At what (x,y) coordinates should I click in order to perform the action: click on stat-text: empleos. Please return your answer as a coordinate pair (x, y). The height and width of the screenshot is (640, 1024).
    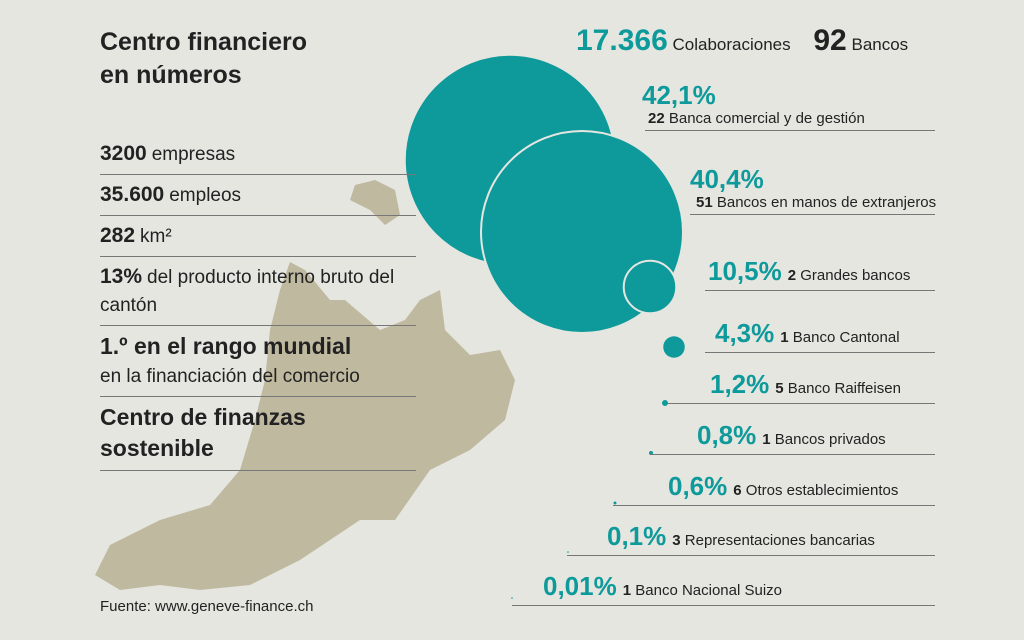
    Looking at the image, I should click on (205, 195).